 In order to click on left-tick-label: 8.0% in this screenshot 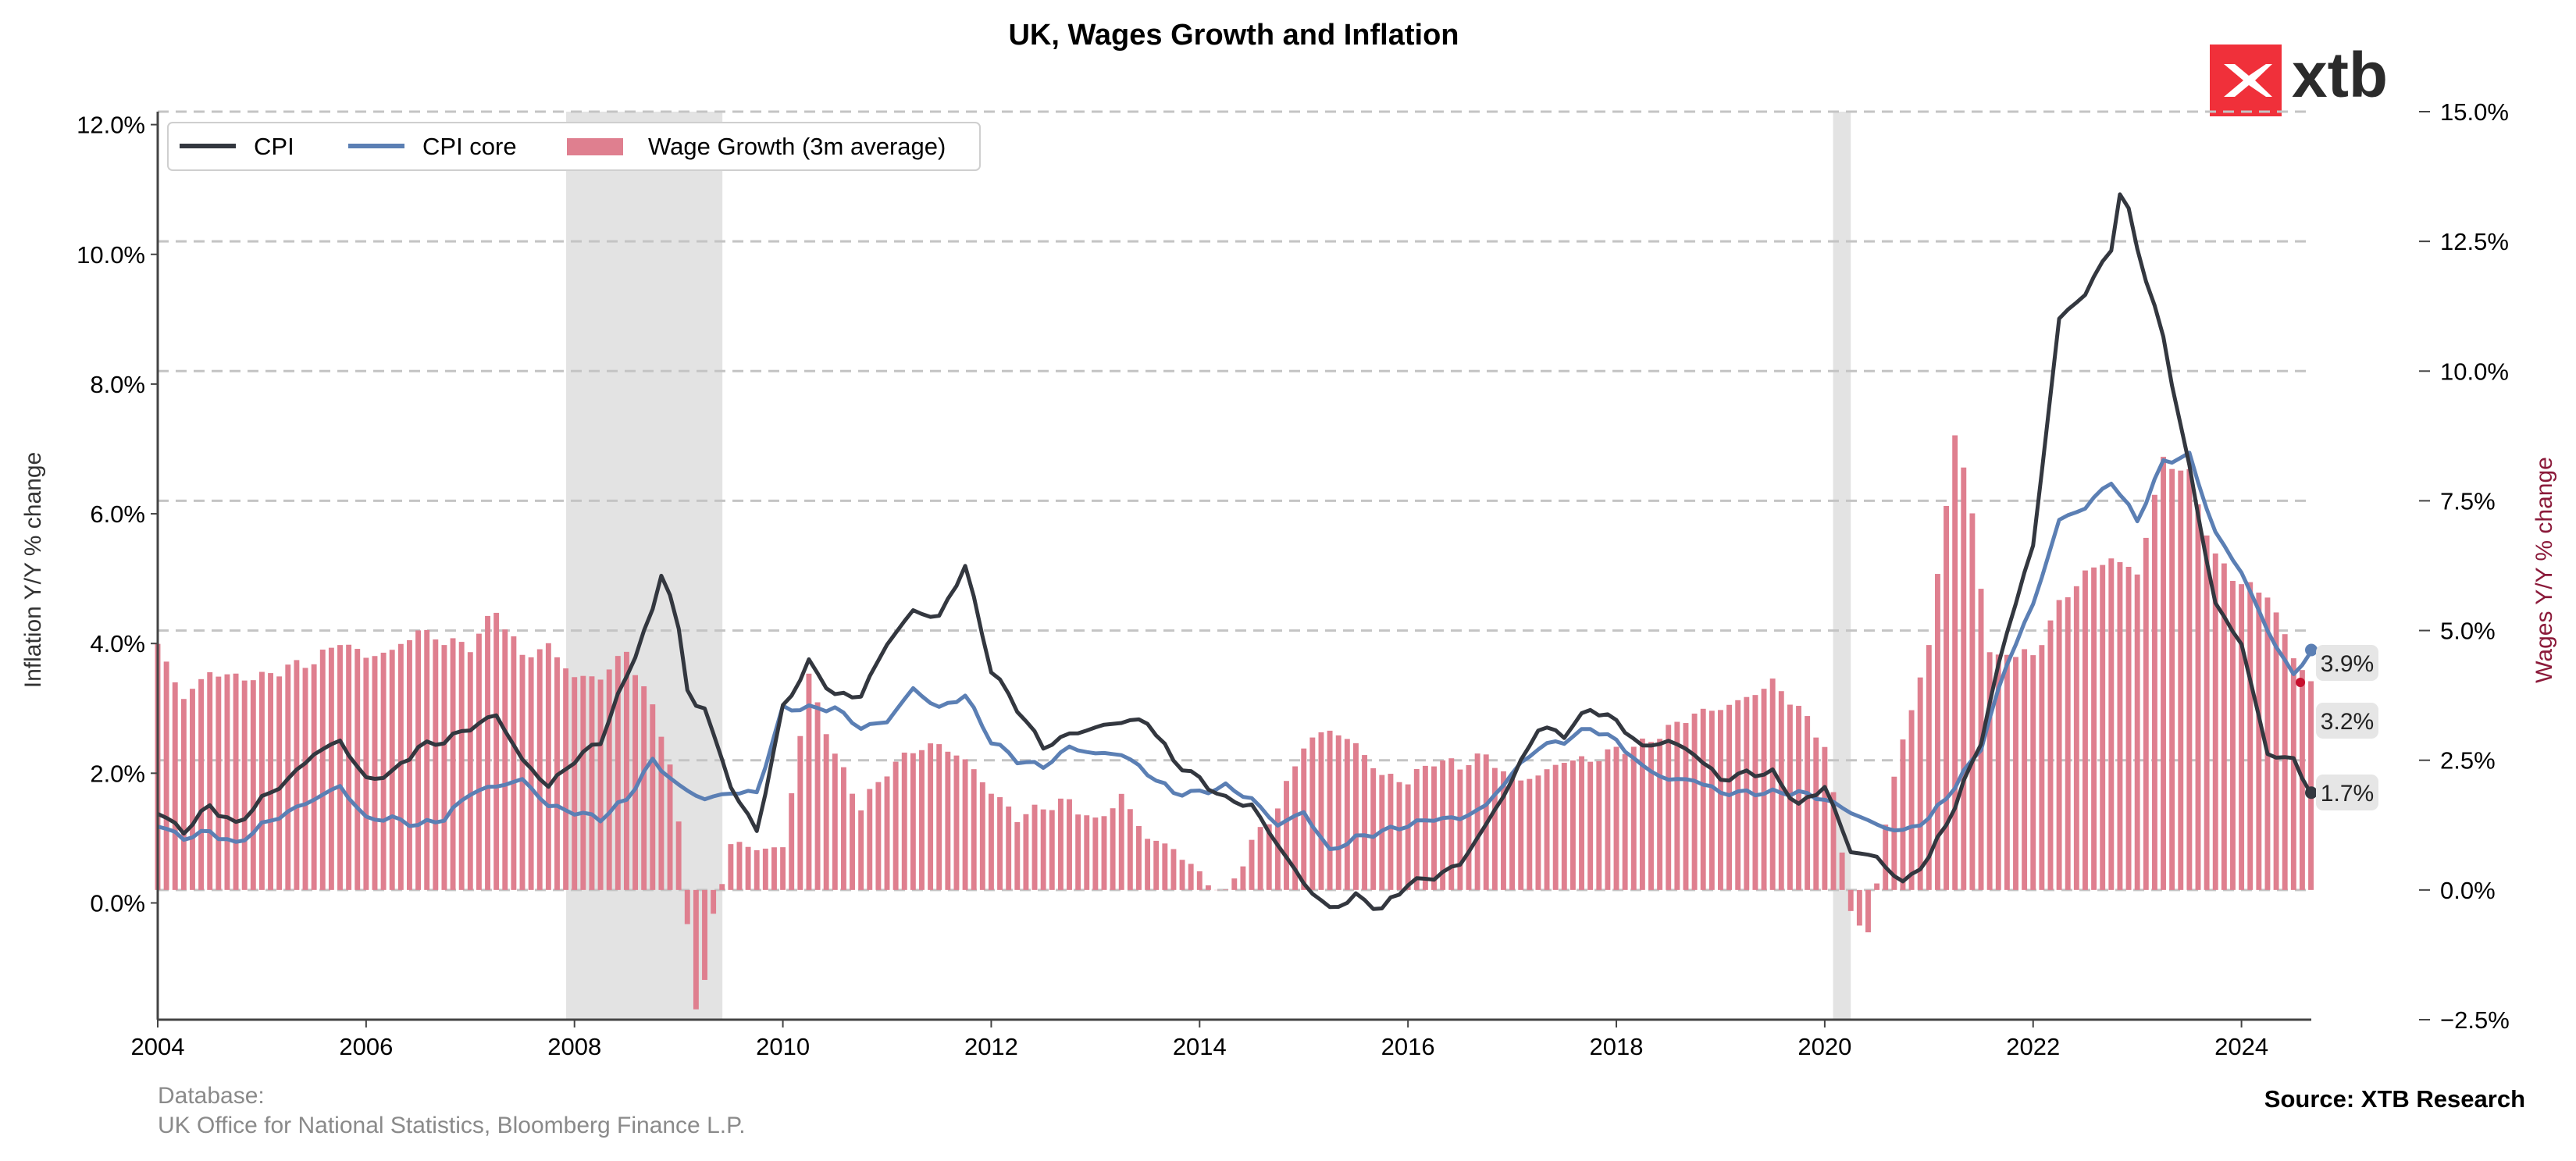, I will do `click(117, 384)`.